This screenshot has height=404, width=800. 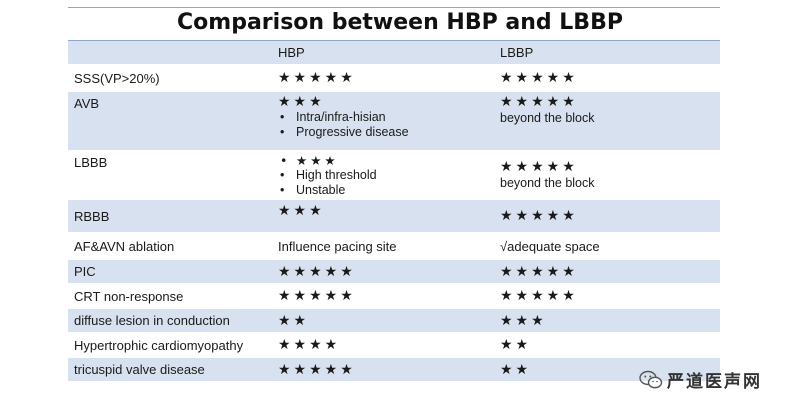 I want to click on header-cell: LBBP, so click(x=607, y=53).